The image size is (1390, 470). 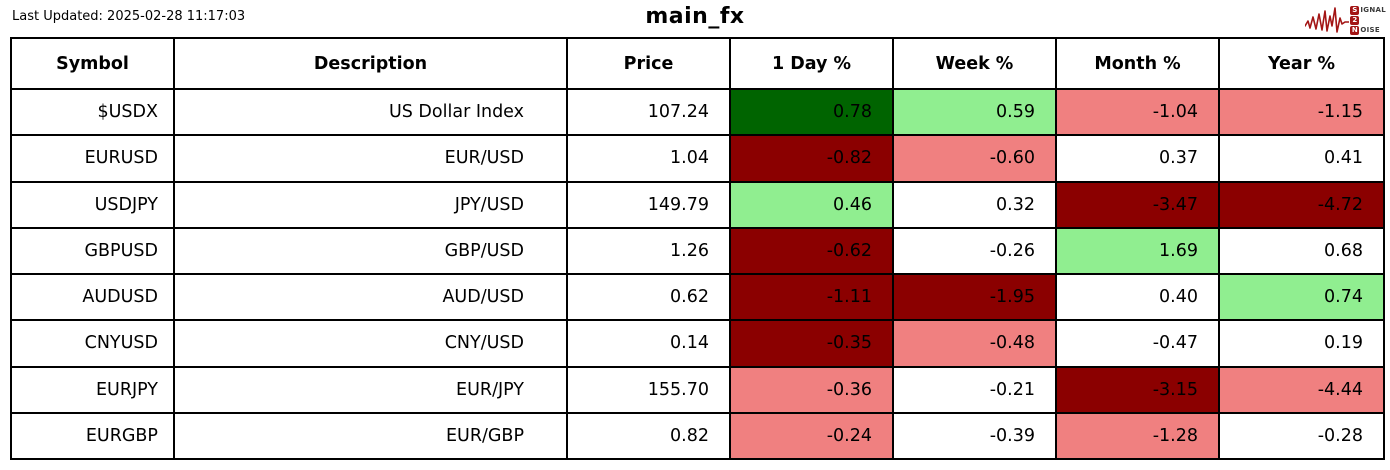 I want to click on description-cell: JPY/USD, so click(x=370, y=204).